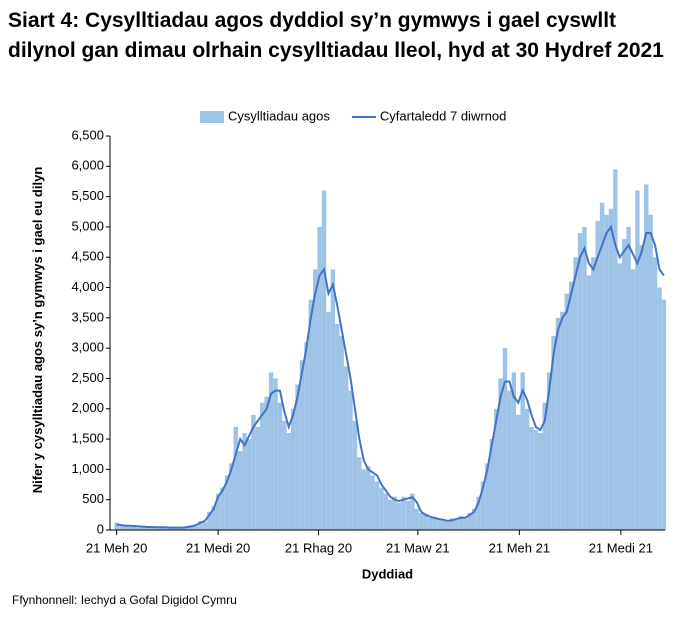 Image resolution: width=686 pixels, height=618 pixels. Describe the element at coordinates (87, 256) in the screenshot. I see `y-tick-label: 4,500` at that location.